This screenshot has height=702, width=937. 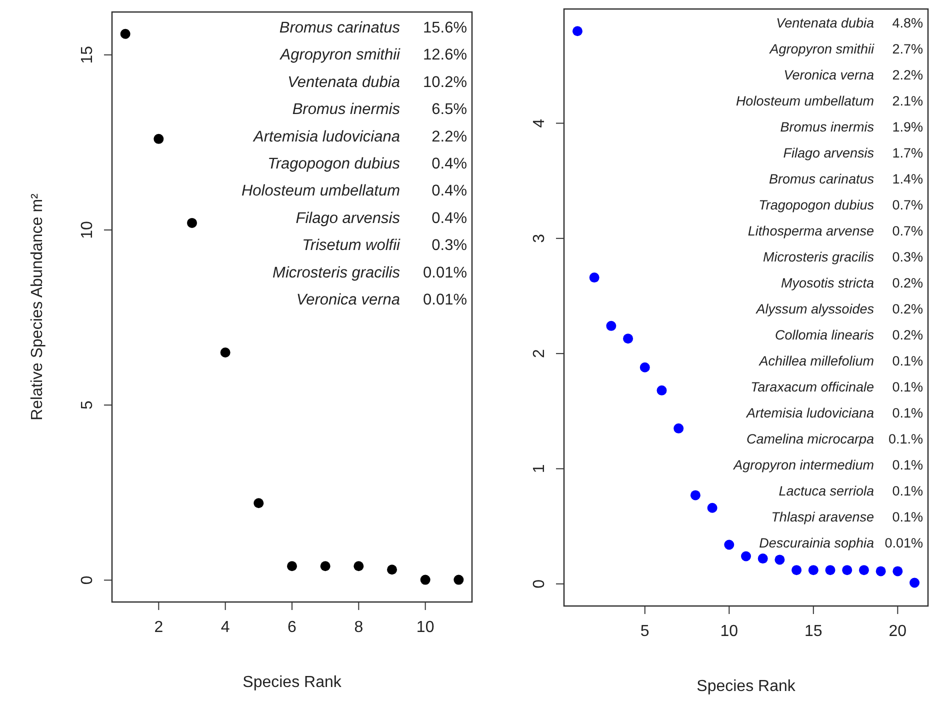 What do you see at coordinates (292, 627) in the screenshot?
I see `x-tick-label: 6` at bounding box center [292, 627].